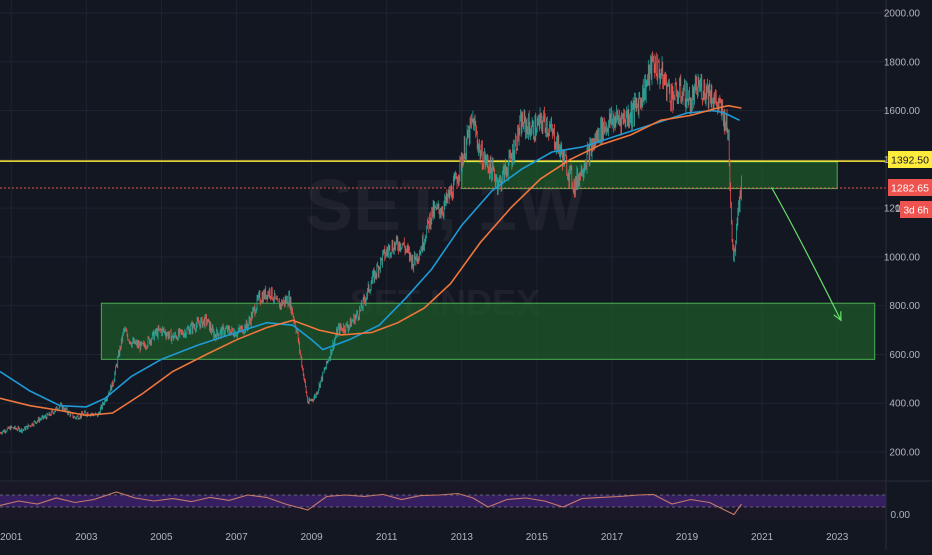  What do you see at coordinates (687, 537) in the screenshot?
I see `x-tick-label: 2019` at bounding box center [687, 537].